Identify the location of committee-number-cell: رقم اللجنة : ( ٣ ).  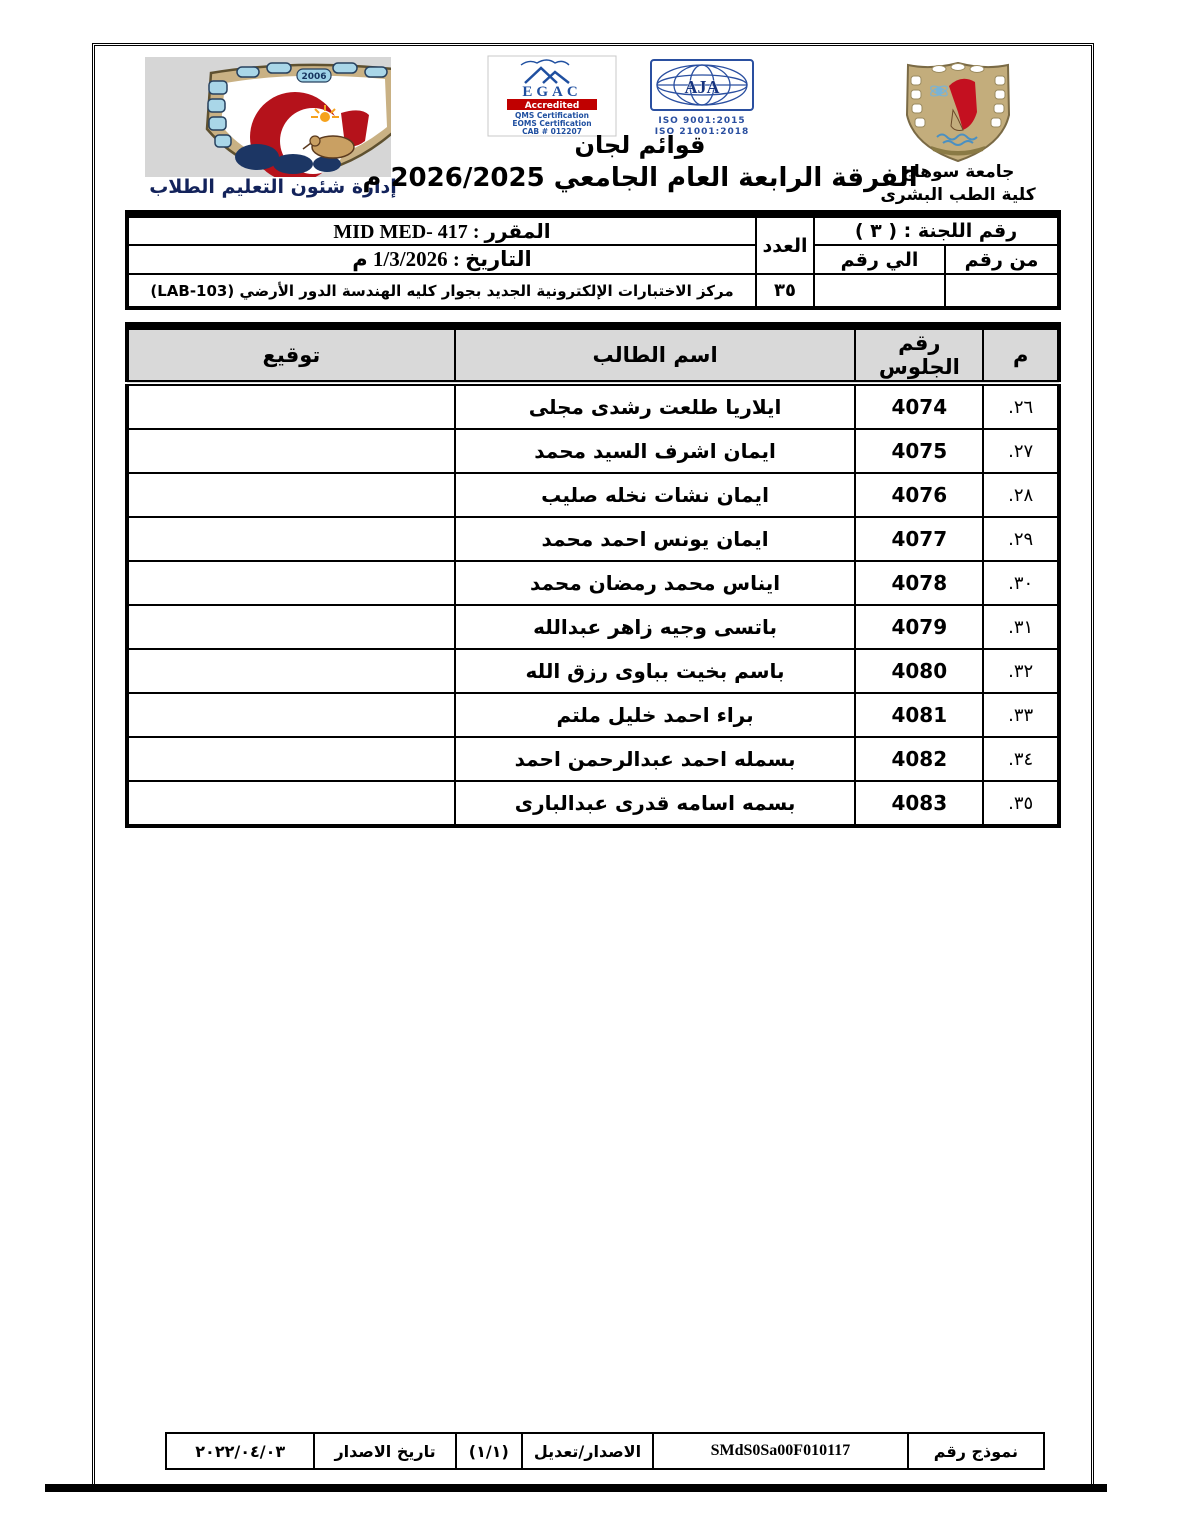
(936, 229).